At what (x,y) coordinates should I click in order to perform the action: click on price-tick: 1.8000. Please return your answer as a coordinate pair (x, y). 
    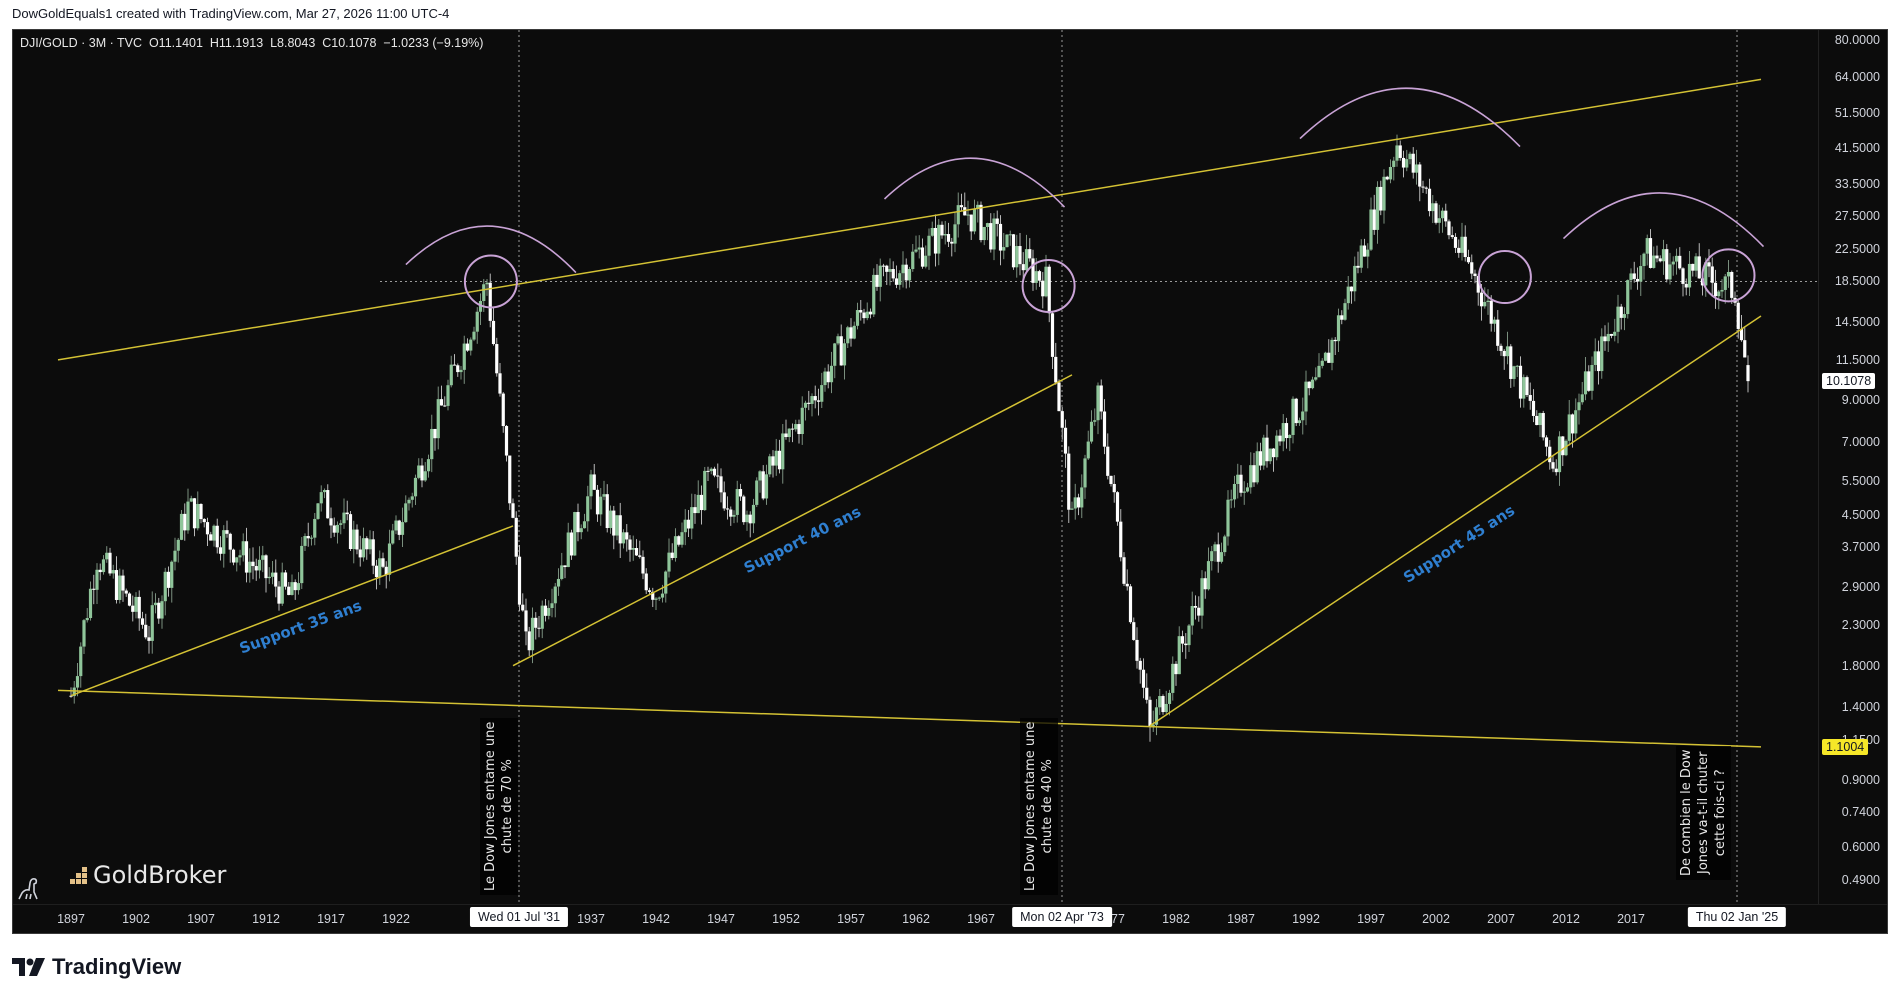
    Looking at the image, I should click on (1860, 665).